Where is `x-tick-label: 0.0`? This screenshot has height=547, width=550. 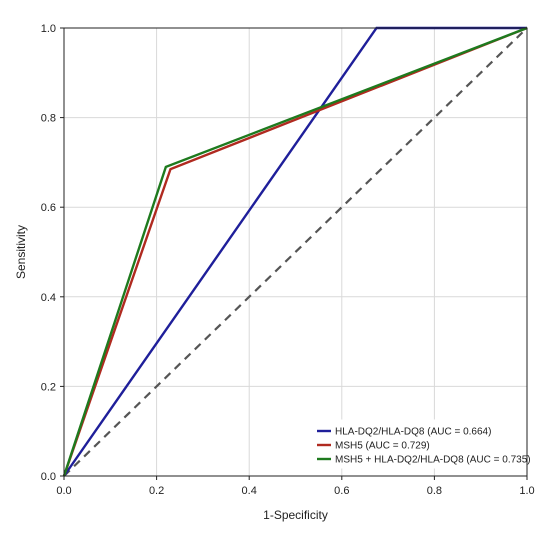 x-tick-label: 0.0 is located at coordinates (63, 491).